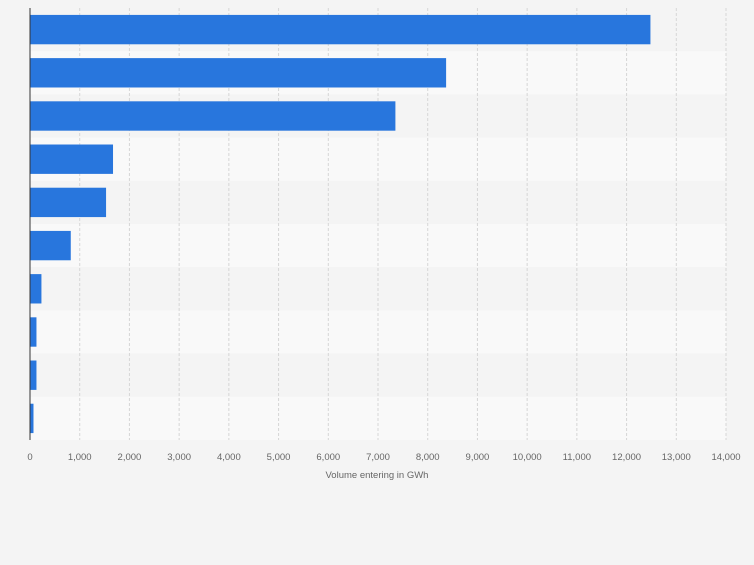 This screenshot has height=565, width=754. I want to click on x-tick-label: 9,000, so click(478, 457).